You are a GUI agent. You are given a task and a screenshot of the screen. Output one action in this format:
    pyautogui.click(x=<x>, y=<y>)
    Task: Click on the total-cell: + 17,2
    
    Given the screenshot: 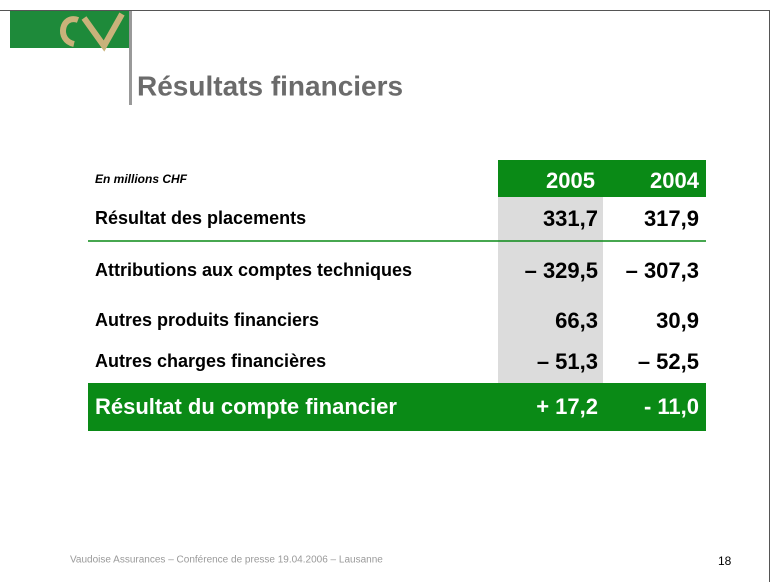 What is the action you would take?
    pyautogui.click(x=567, y=406)
    